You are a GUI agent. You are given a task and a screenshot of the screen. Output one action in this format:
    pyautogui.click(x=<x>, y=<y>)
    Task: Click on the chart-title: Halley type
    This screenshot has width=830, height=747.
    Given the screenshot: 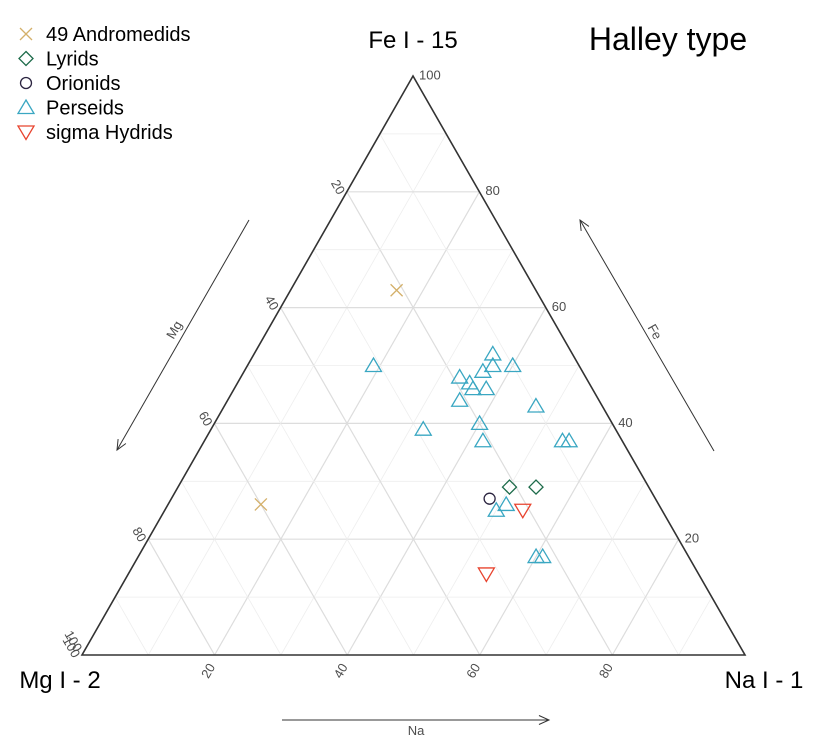 What is the action you would take?
    pyautogui.click(x=668, y=39)
    